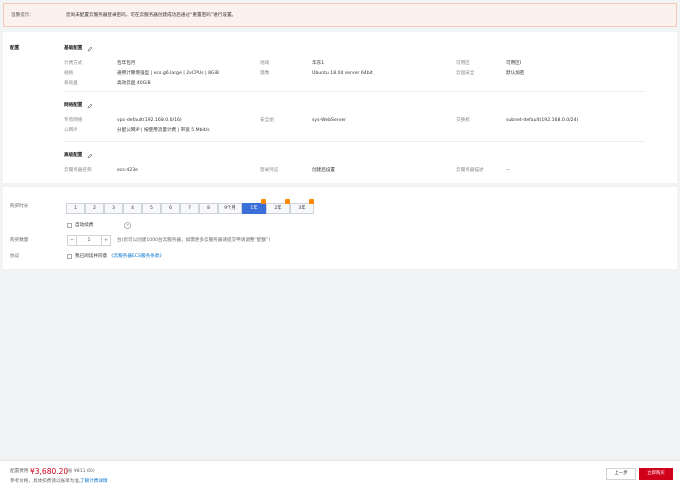 Image resolution: width=680 pixels, height=490 pixels. I want to click on field-value: 默认加密, so click(515, 73).